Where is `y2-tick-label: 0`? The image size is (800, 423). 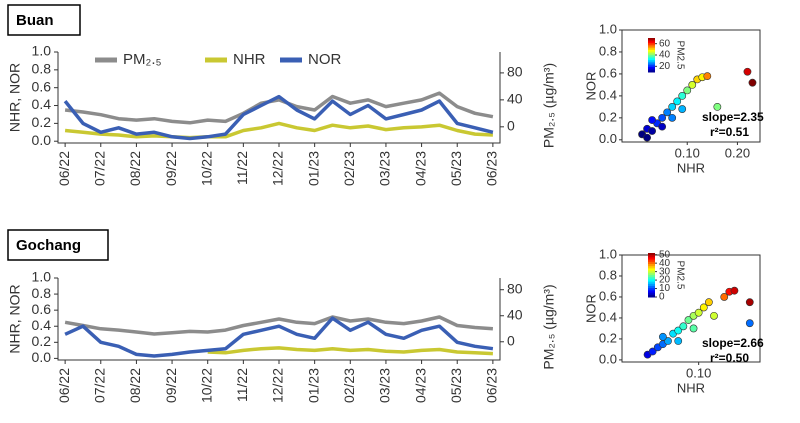
y2-tick-label: 0 is located at coordinates (511, 126).